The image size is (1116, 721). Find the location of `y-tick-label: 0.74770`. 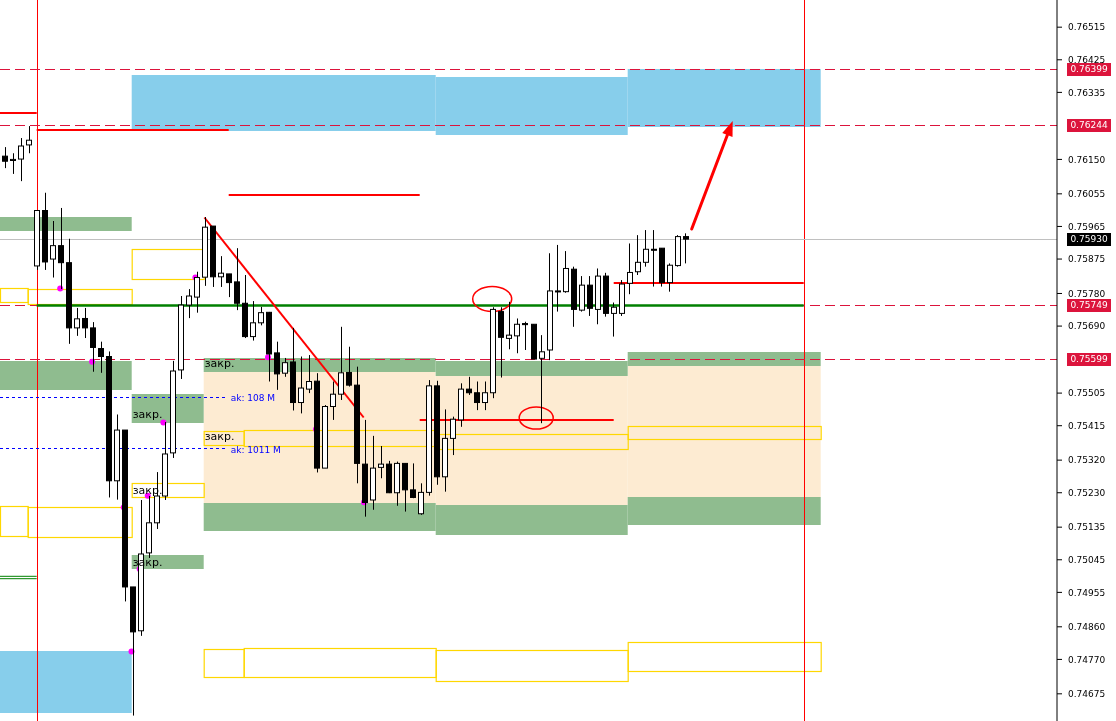

y-tick-label: 0.74770 is located at coordinates (1087, 659).